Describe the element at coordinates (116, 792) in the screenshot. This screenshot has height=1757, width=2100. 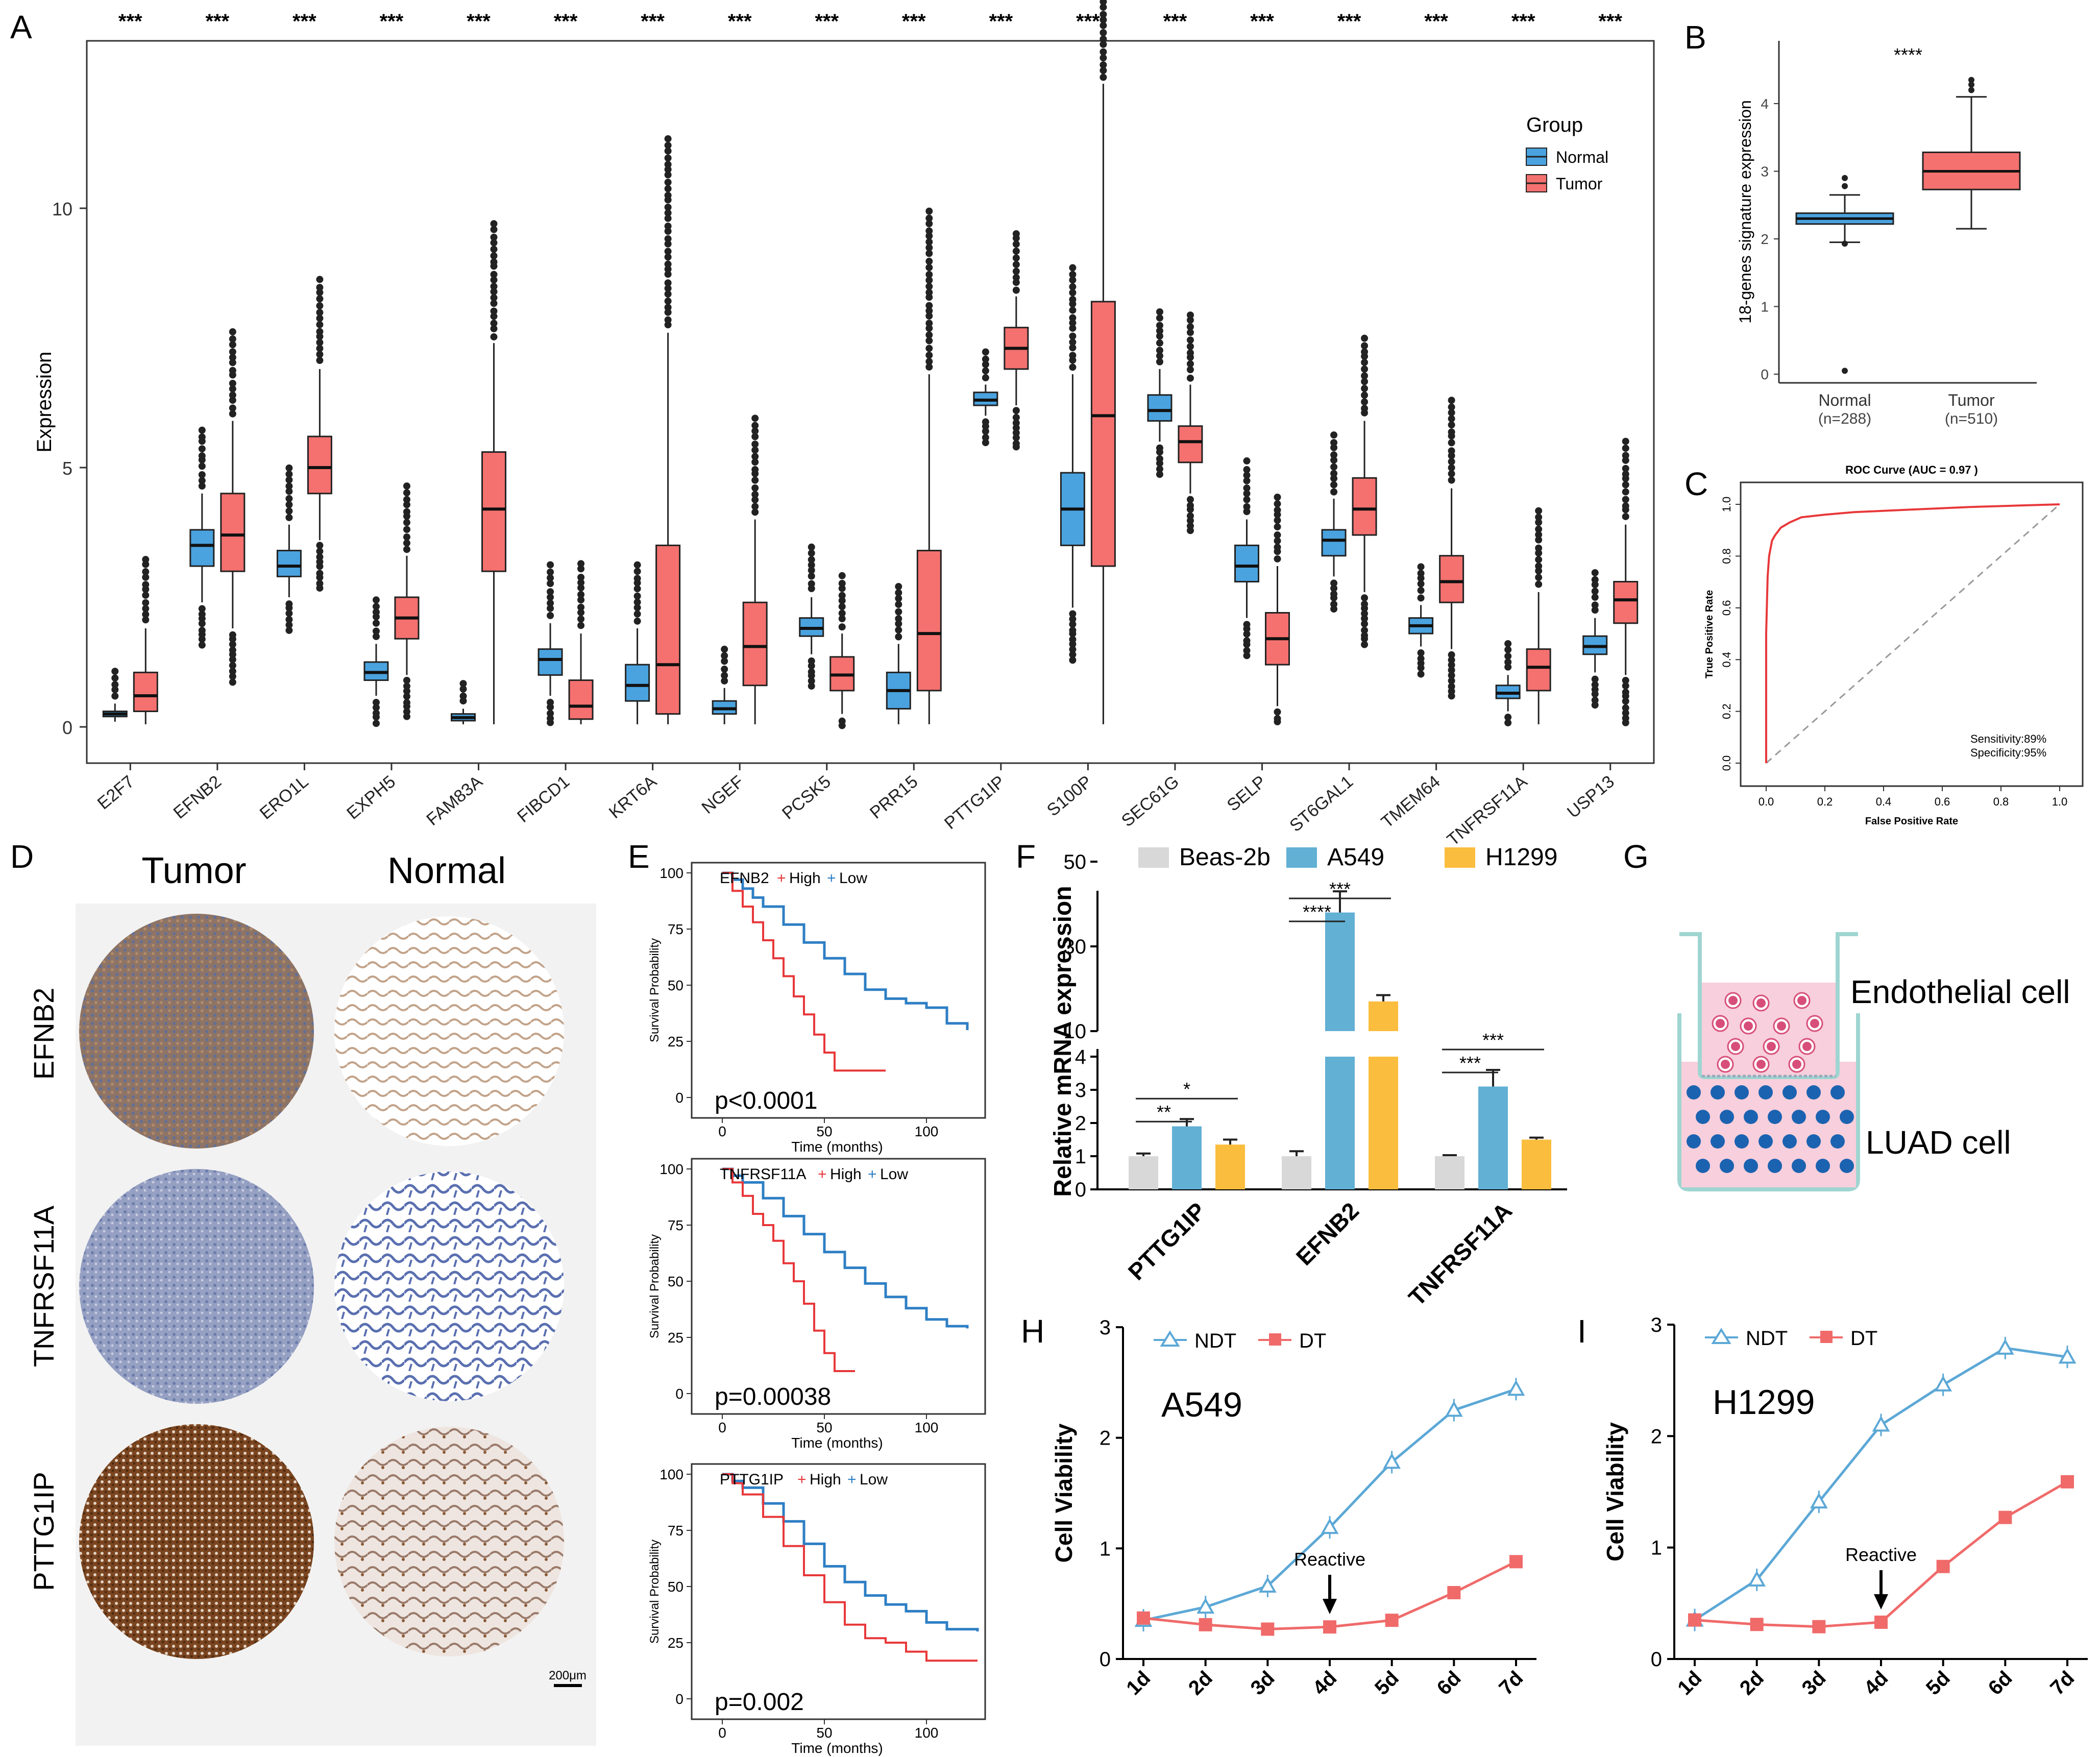
I see `x-tick-label: E2F7` at that location.